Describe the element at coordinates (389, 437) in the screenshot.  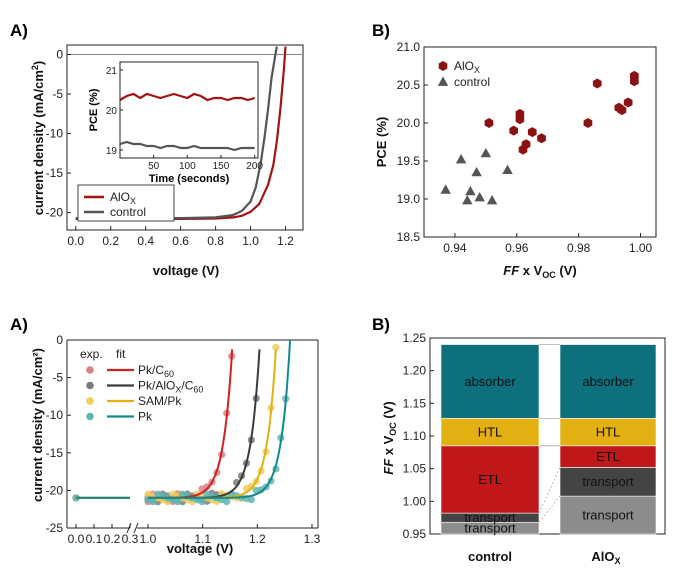
I see `stack-y-axis-label: FF x VOC (V)` at that location.